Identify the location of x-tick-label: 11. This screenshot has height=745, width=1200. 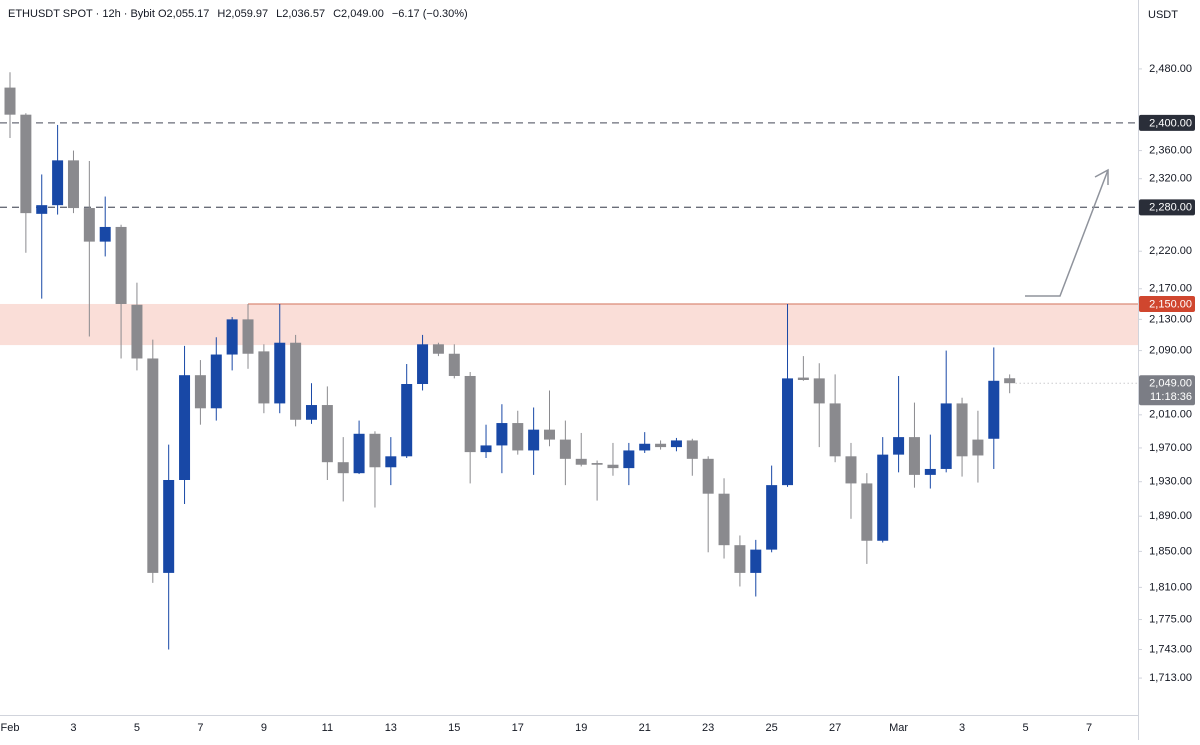
(327, 728).